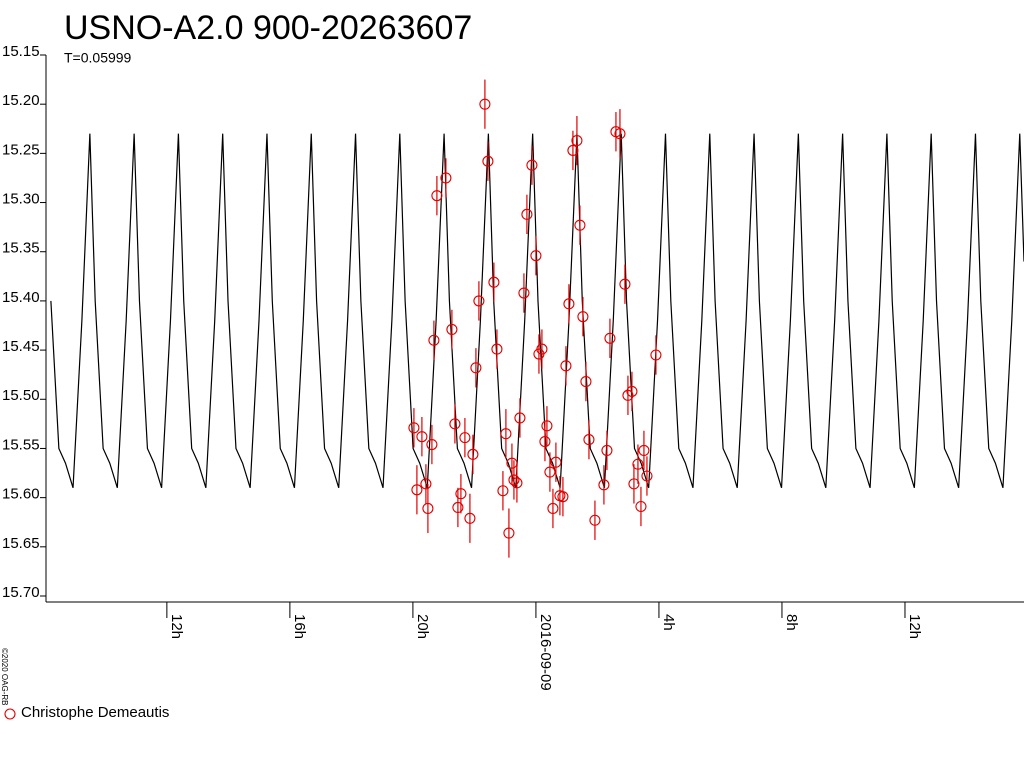 Image resolution: width=1024 pixels, height=768 pixels. I want to click on y-tick-label: 15.45, so click(21, 346).